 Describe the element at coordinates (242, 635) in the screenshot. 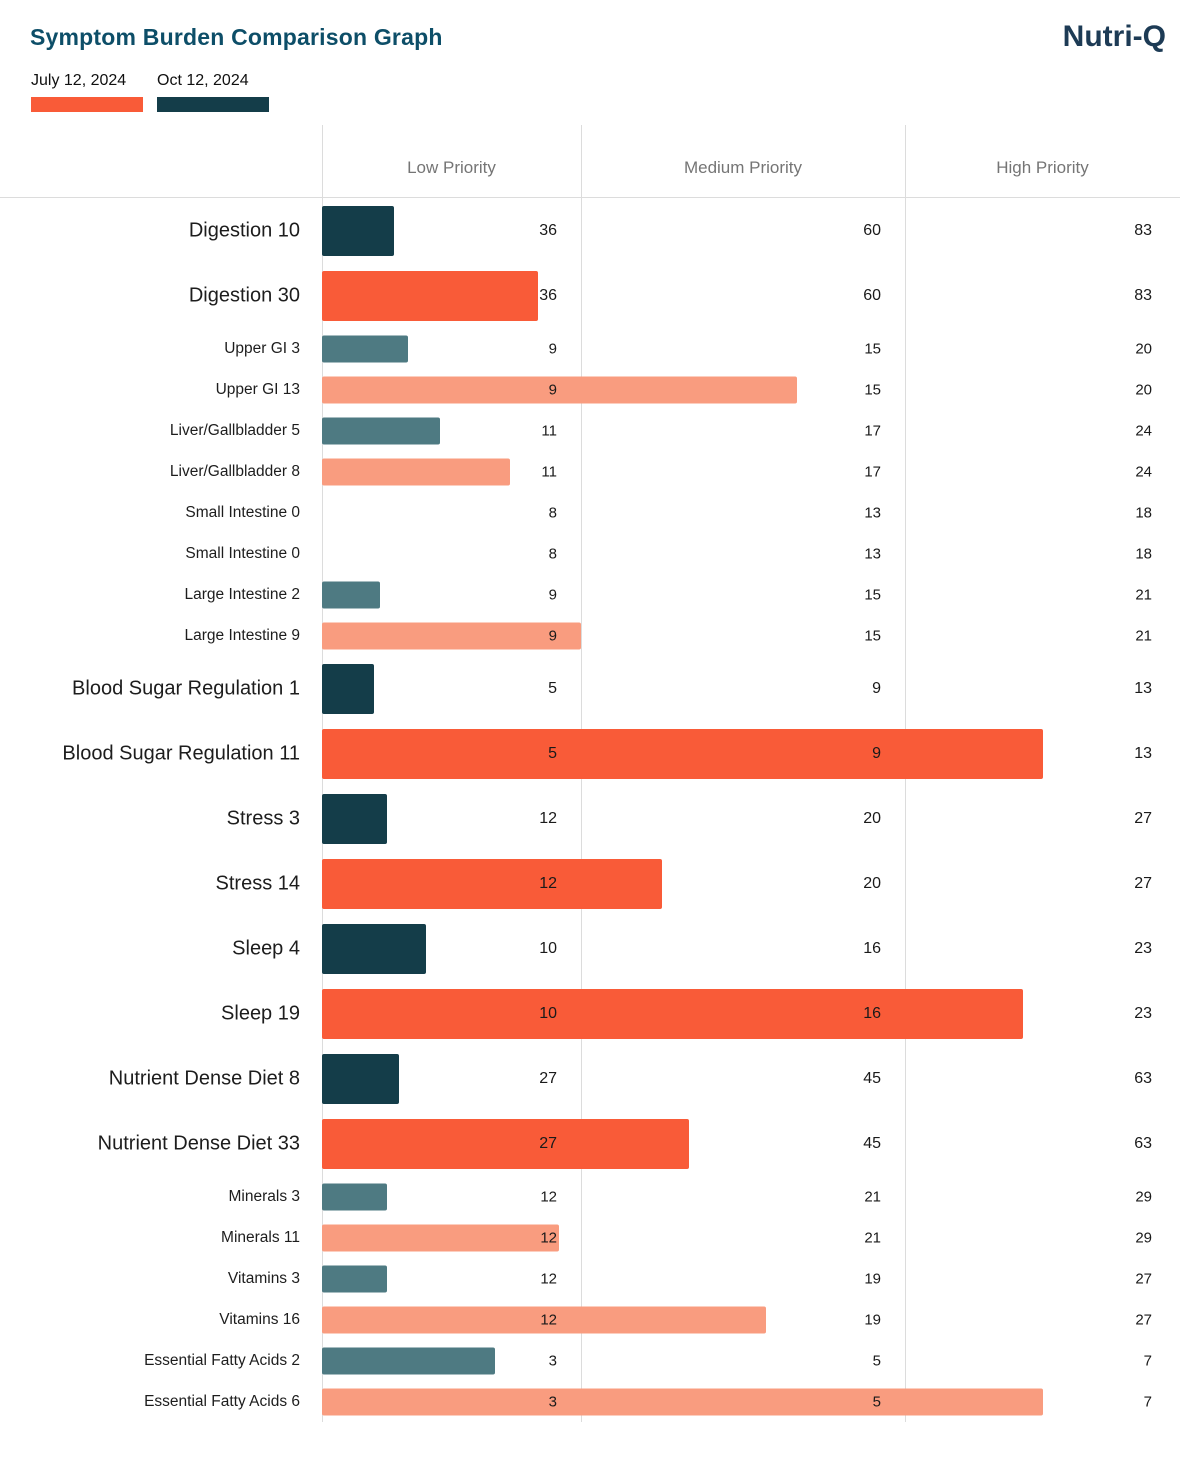

I see `row-label: Large Intestine 9` at that location.